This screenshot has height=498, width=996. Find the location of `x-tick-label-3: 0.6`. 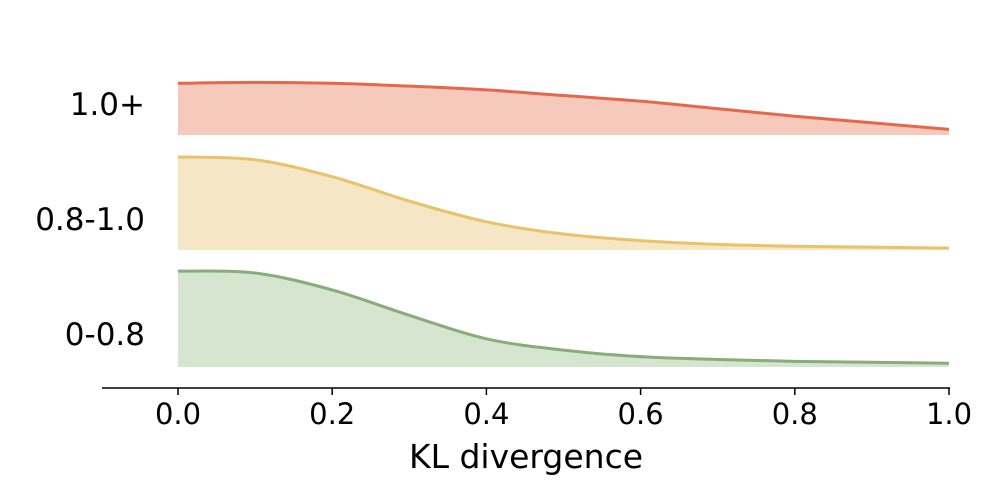

x-tick-label-3: 0.6 is located at coordinates (641, 414).